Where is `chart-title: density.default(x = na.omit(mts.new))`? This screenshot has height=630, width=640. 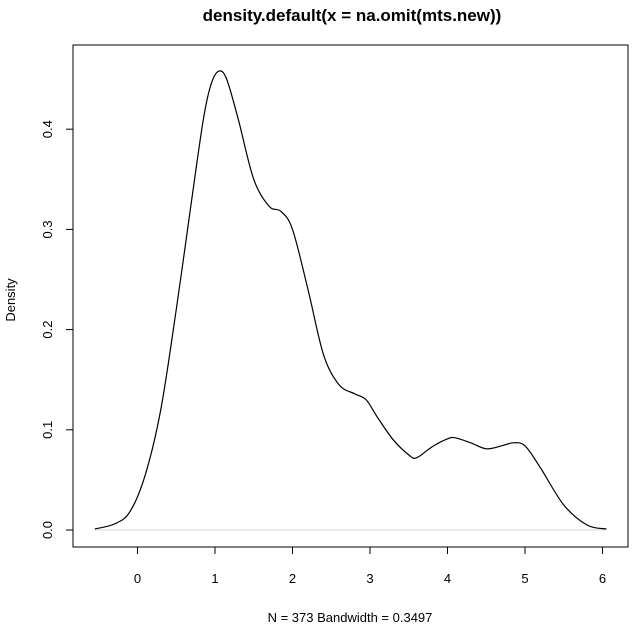
chart-title: density.default(x = na.omit(mts.new)) is located at coordinates (352, 15).